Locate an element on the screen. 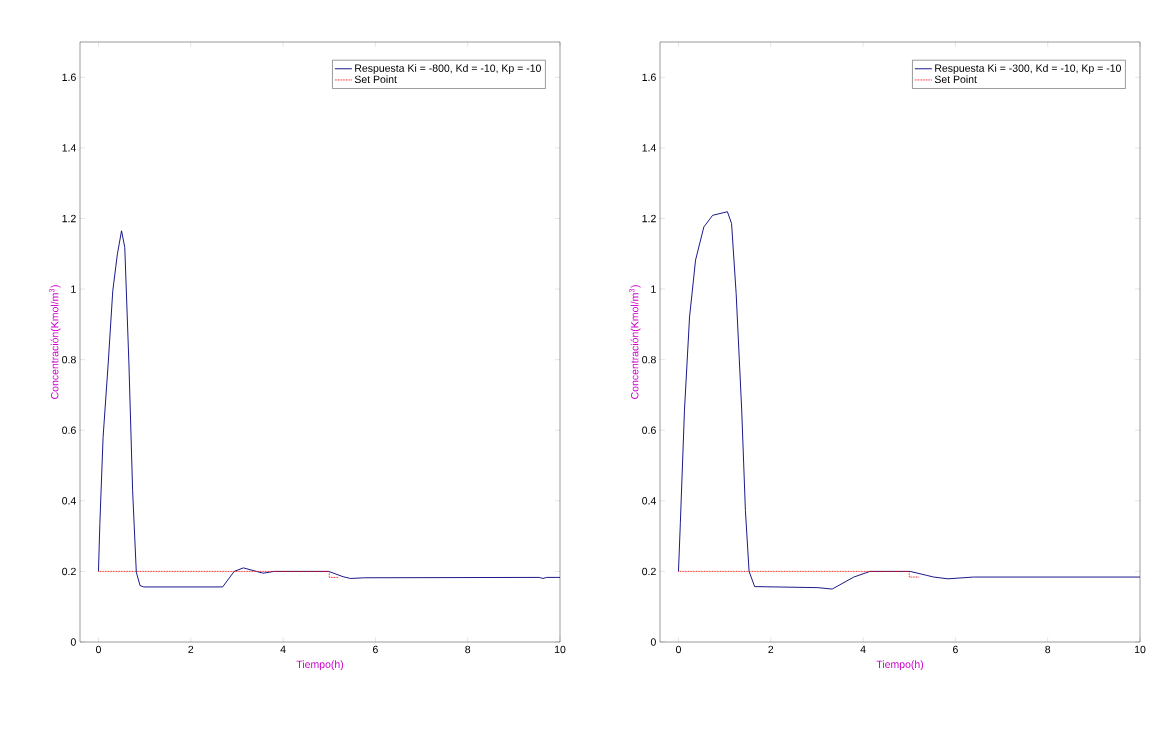 This screenshot has height=737, width=1176. legend-label: Respuesta Ki = -300, Kd = -10, Kp = -10 is located at coordinates (1028, 69).